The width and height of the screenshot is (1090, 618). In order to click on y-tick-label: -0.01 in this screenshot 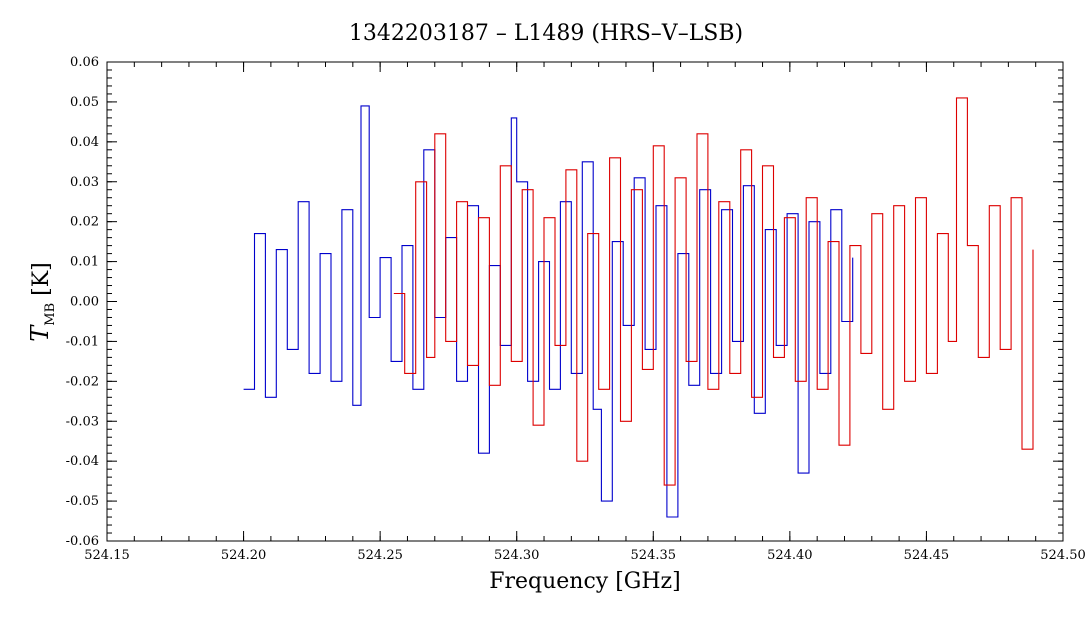, I will do `click(82, 341)`.